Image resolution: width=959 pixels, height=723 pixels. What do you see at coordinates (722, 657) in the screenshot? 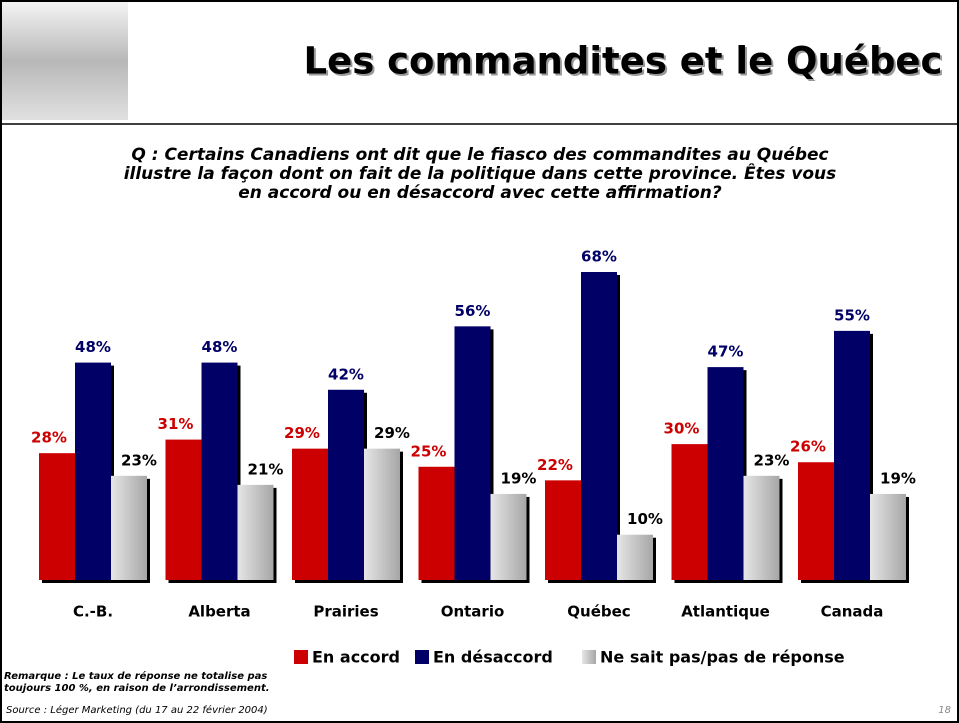
I see `legend-label: Ne sait pas/pas de réponse` at bounding box center [722, 657].